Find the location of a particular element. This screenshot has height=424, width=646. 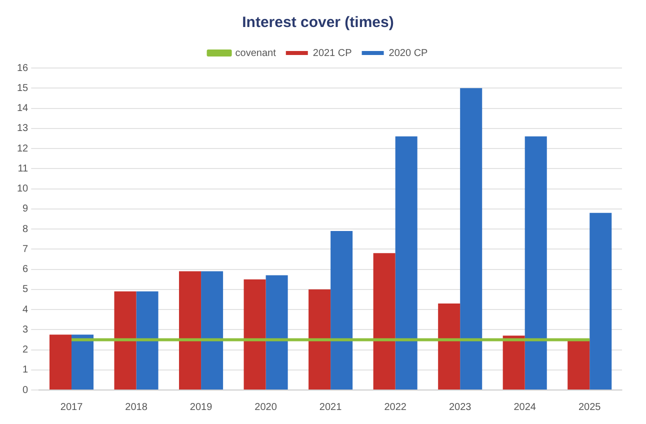

y-tick-label: 6 is located at coordinates (25, 269).